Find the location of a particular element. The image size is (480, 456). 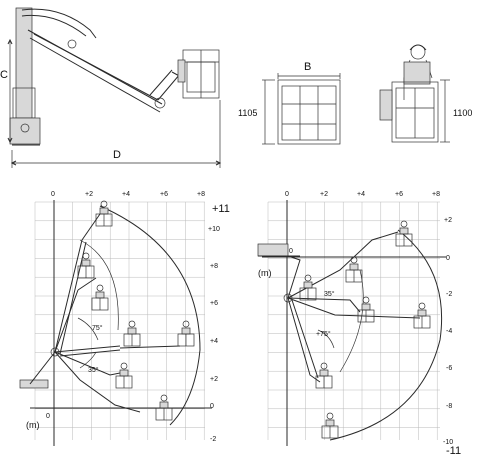

left-max-height: +11 is located at coordinates (221, 209).